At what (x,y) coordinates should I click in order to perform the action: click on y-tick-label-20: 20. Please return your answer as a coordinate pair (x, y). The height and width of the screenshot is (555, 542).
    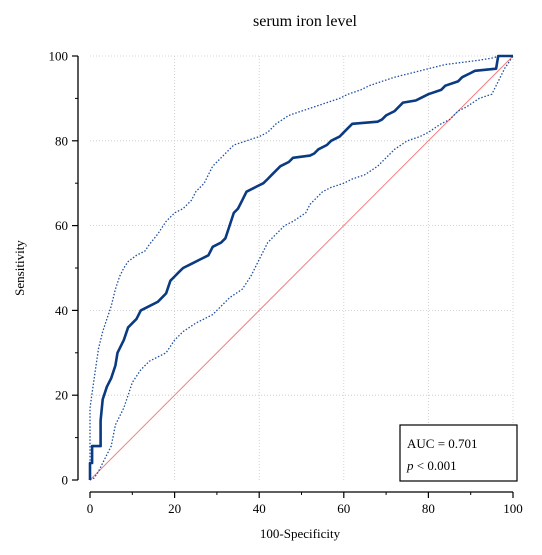
    Looking at the image, I should click on (61, 395).